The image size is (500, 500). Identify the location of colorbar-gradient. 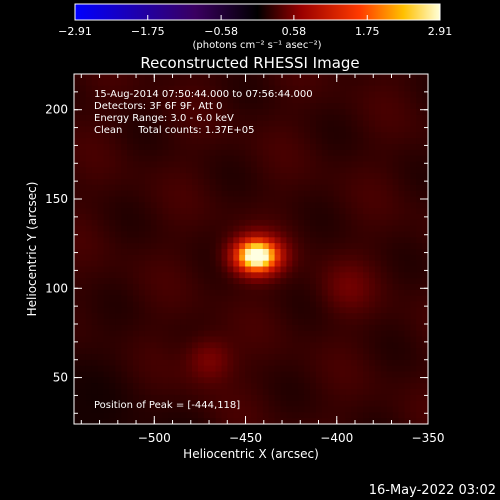
(257, 12).